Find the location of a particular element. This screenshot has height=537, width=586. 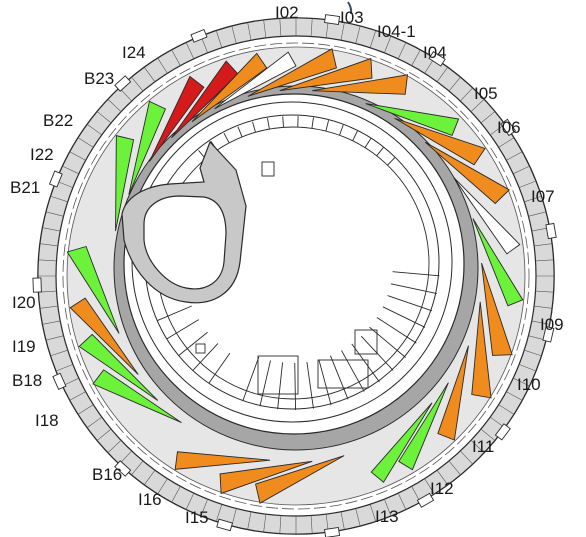

label-I16: I16 is located at coordinates (150, 499).